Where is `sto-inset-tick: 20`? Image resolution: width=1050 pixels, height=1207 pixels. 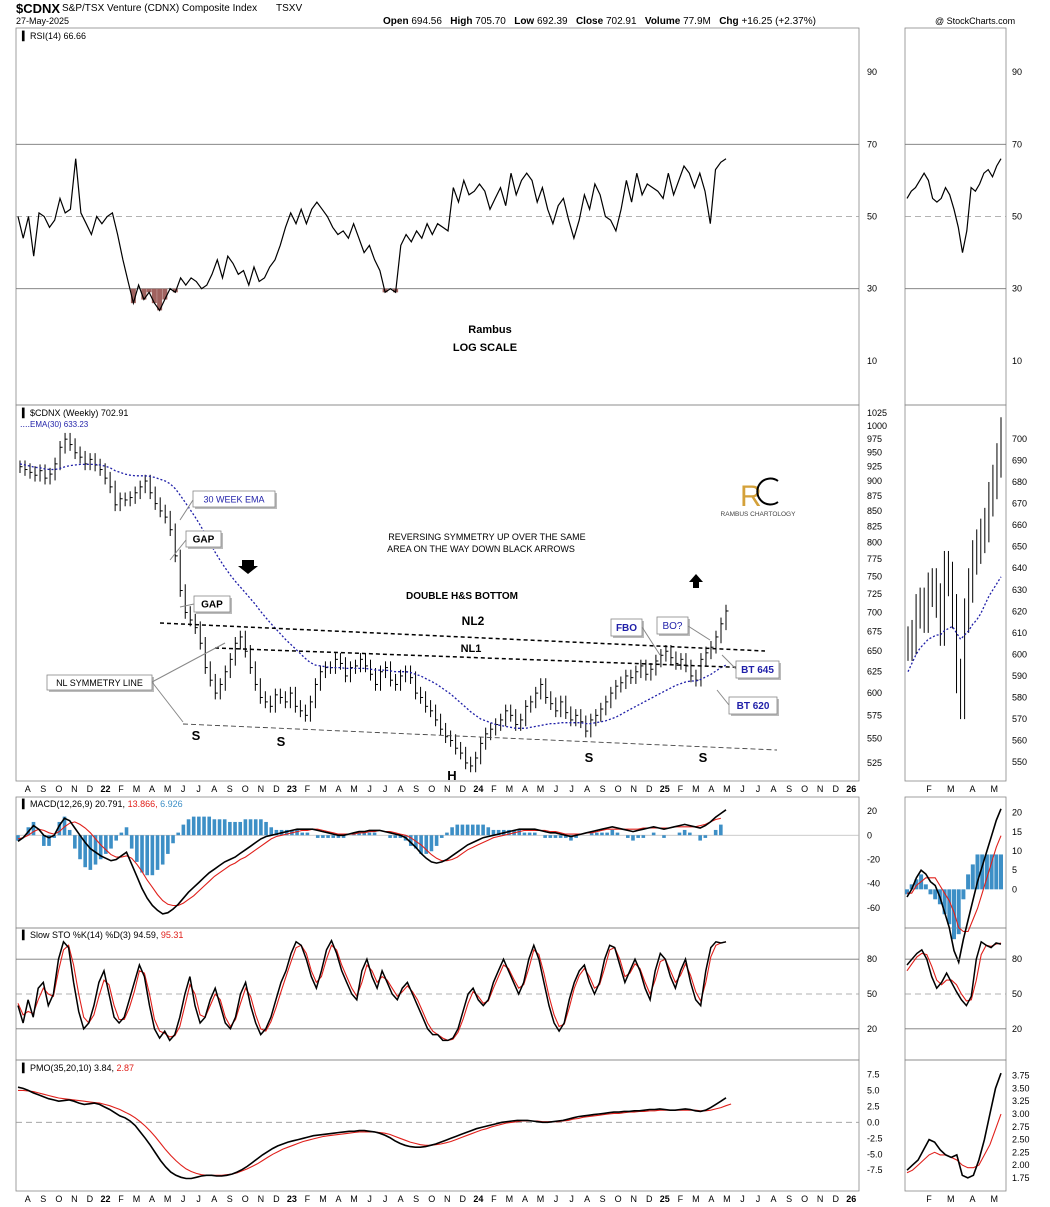 sto-inset-tick: 20 is located at coordinates (1017, 1029).